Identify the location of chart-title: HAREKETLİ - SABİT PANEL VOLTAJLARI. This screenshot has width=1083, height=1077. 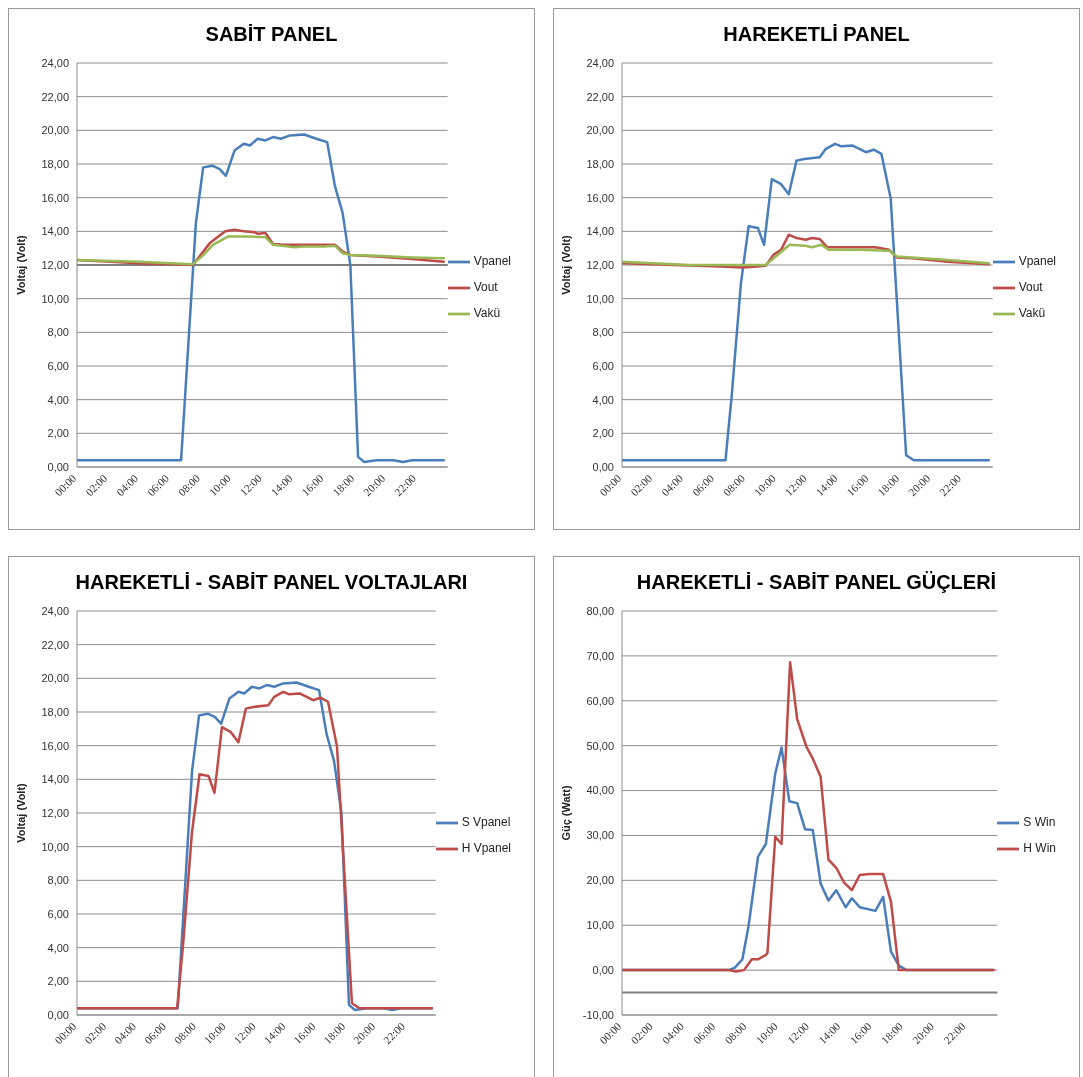
(271, 583).